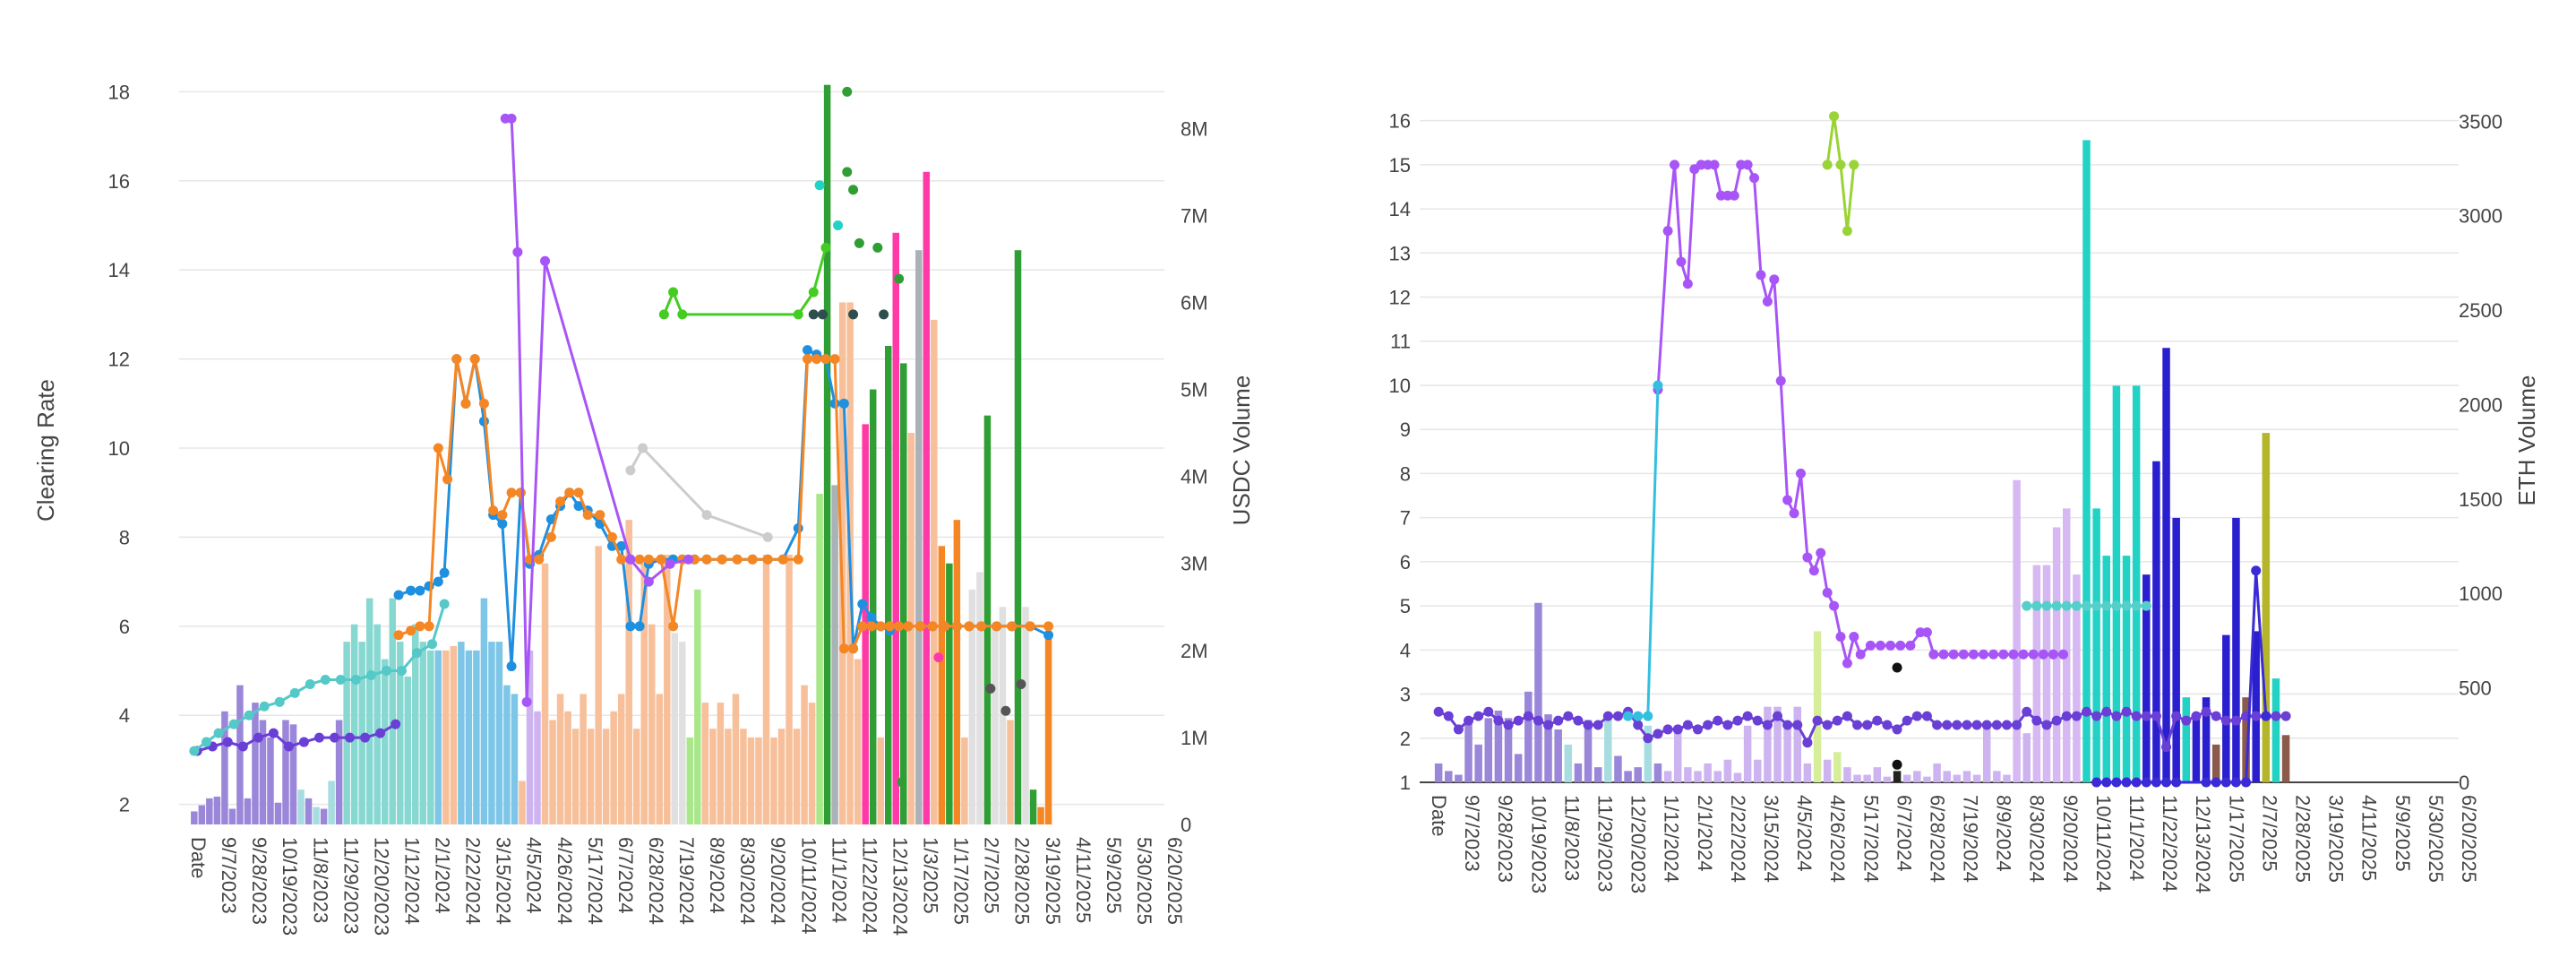  Describe the element at coordinates (1053, 881) in the screenshot. I see `x-tick-label: 3/19/2025` at that location.